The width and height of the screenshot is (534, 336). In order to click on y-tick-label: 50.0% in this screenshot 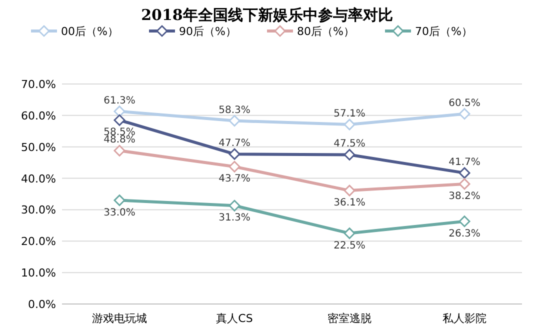, I will do `click(38, 147)`.